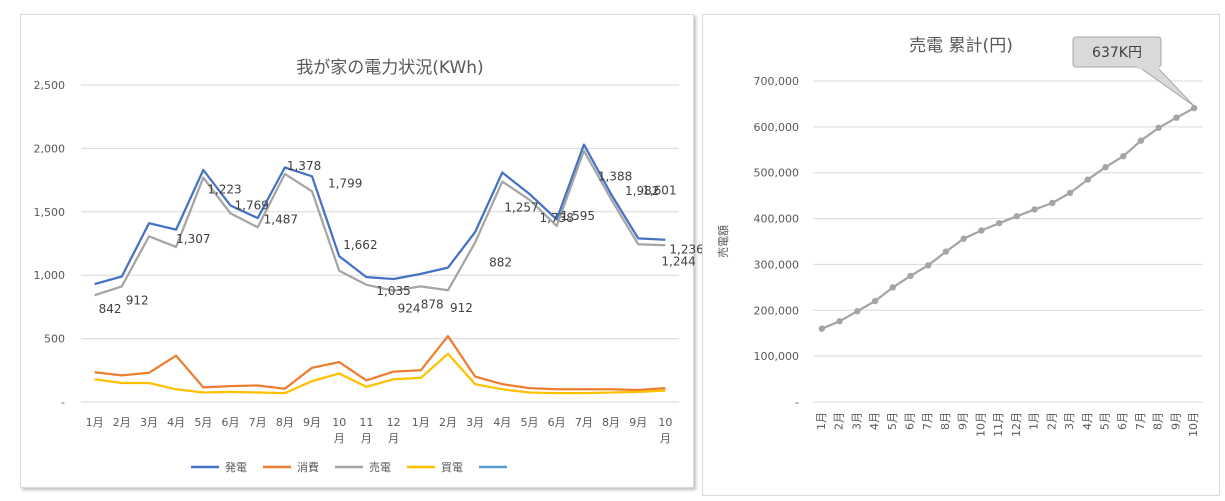  What do you see at coordinates (193, 239) in the screenshot?
I see `data-label: 1,307` at bounding box center [193, 239].